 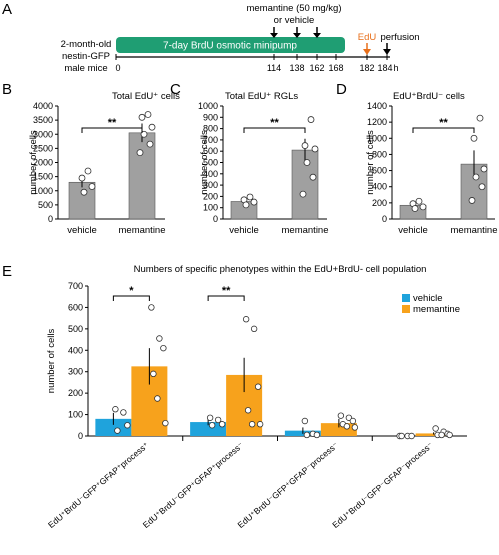 What do you see at coordinates (274, 68) in the screenshot?
I see `time-label-114: 114` at bounding box center [274, 68].